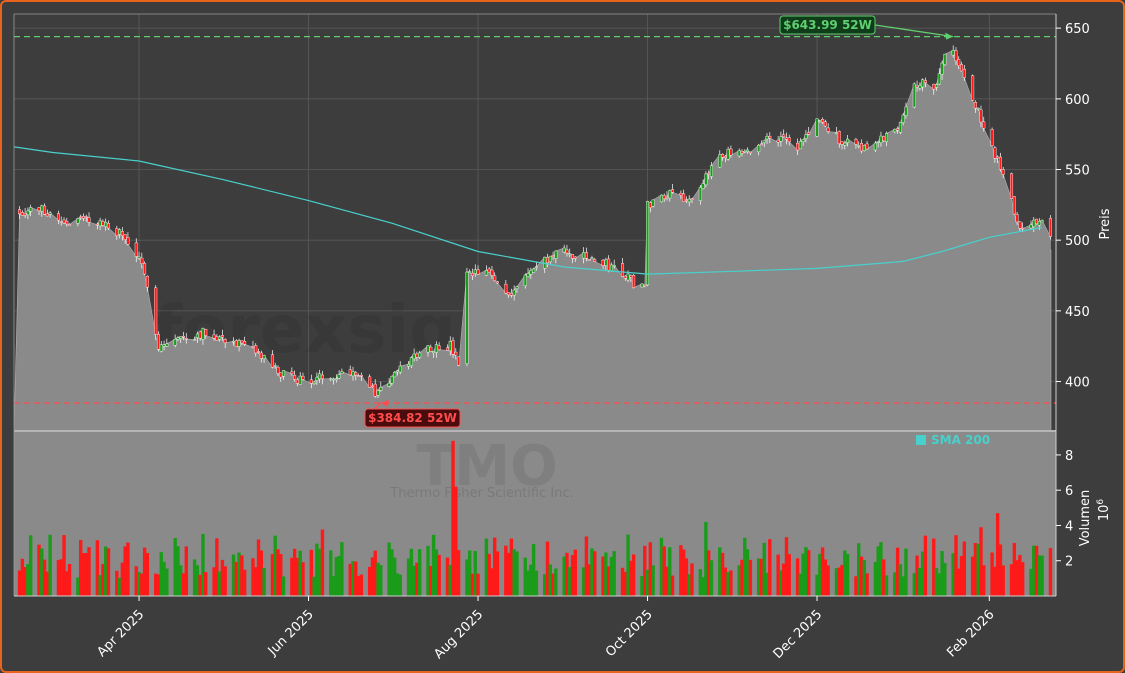 The width and height of the screenshot is (1125, 673). Describe the element at coordinates (827, 25) in the screenshot. I see `annotation-label: $643.99 52W` at that location.